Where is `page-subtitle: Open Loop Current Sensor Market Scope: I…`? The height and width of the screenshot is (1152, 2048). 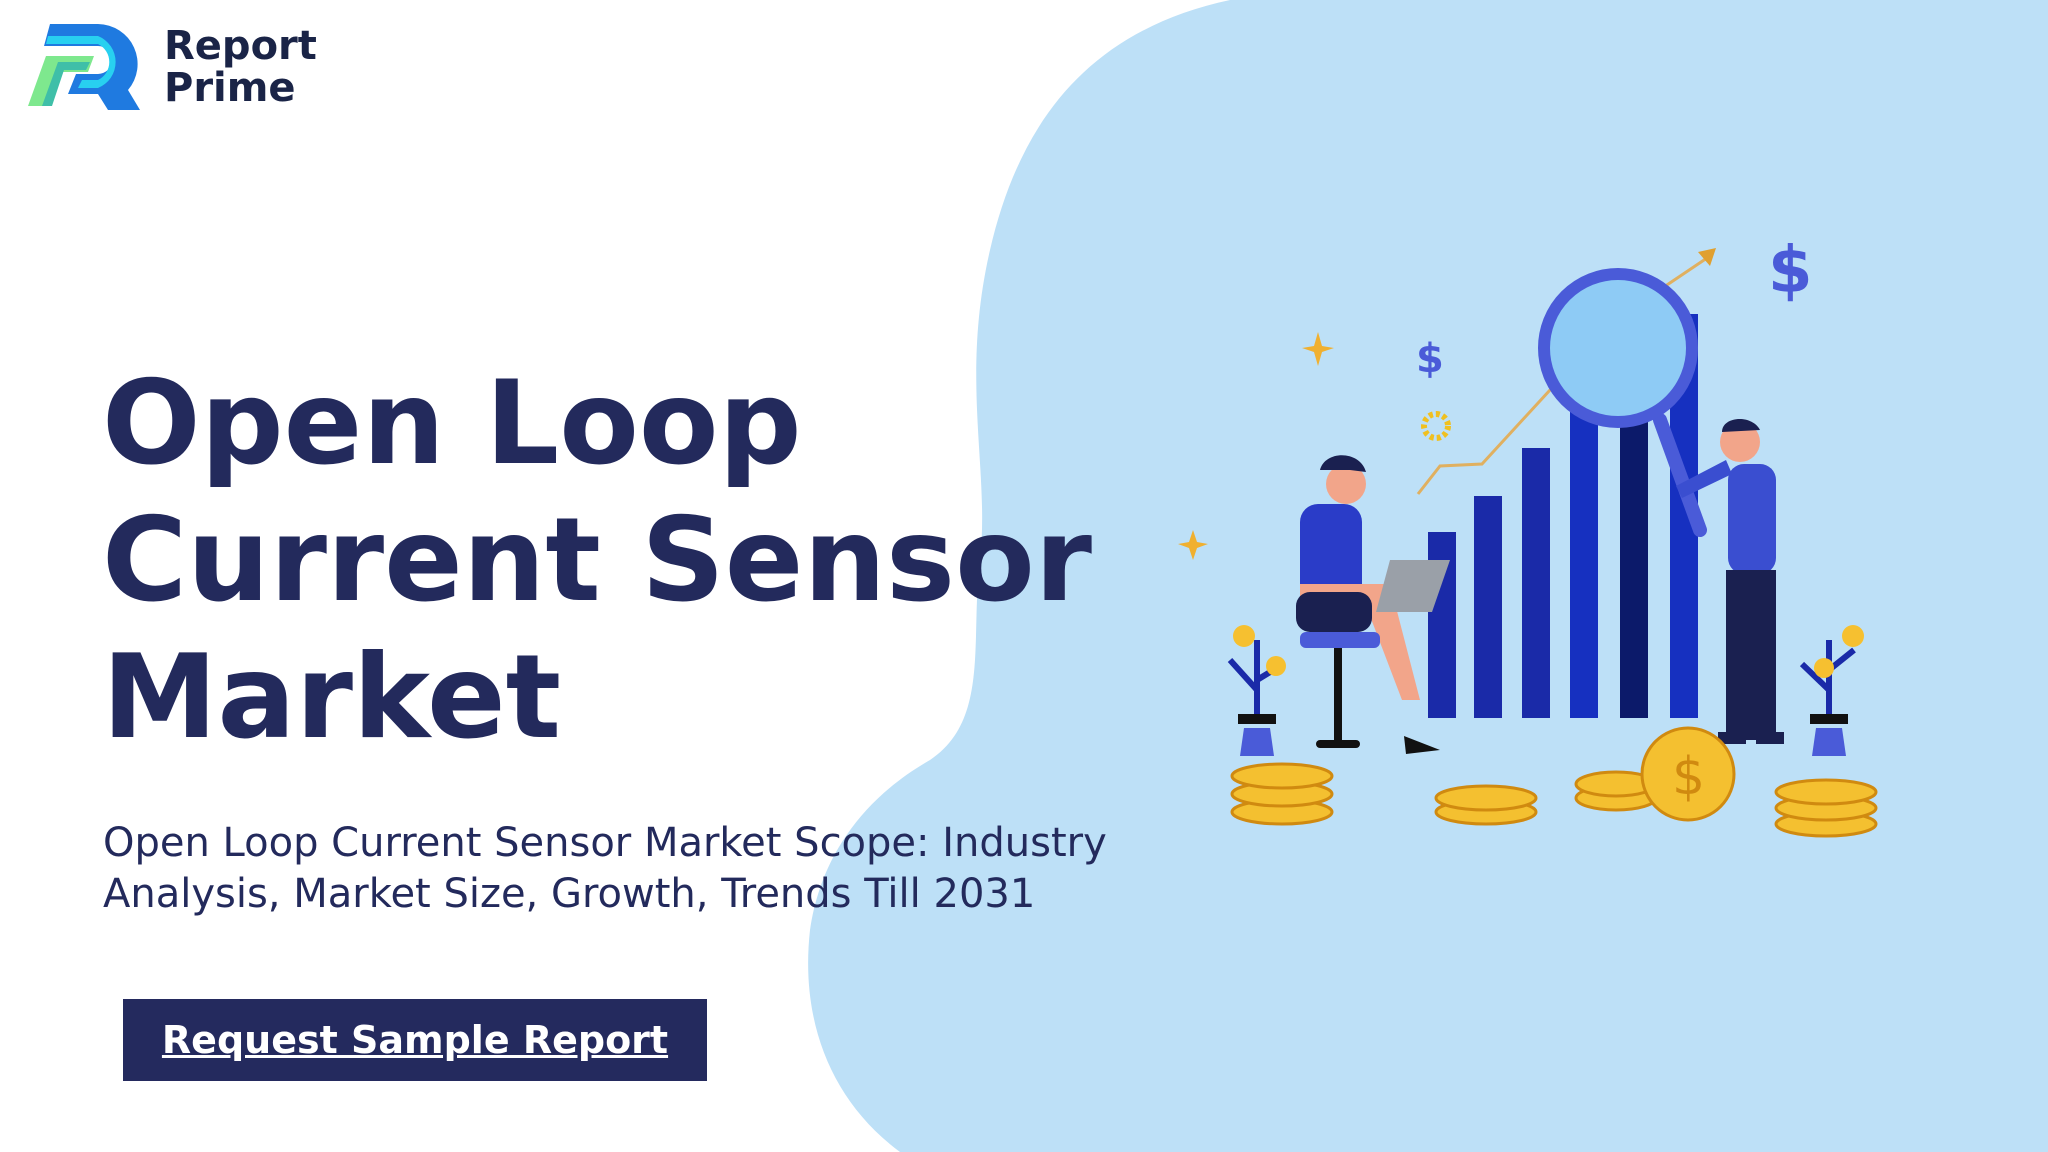 page-subtitle: Open Loop Current Sensor Market Scope: I… is located at coordinates (605, 868).